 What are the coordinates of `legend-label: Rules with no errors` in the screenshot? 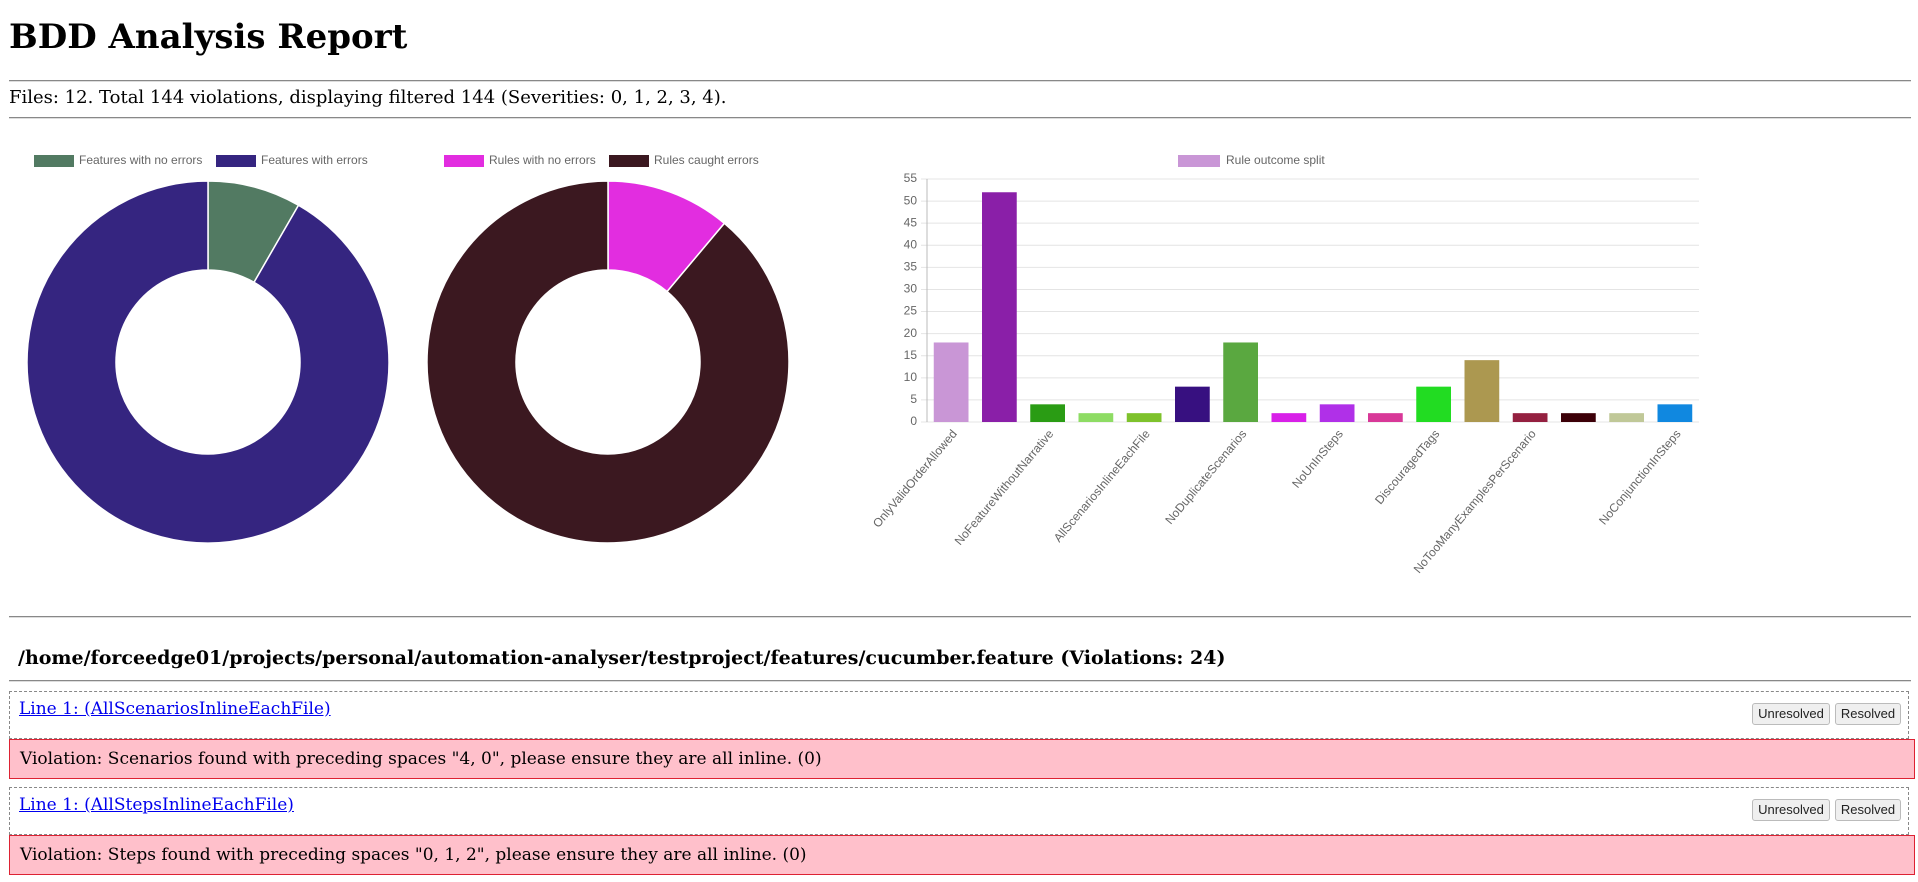 It's located at (542, 160).